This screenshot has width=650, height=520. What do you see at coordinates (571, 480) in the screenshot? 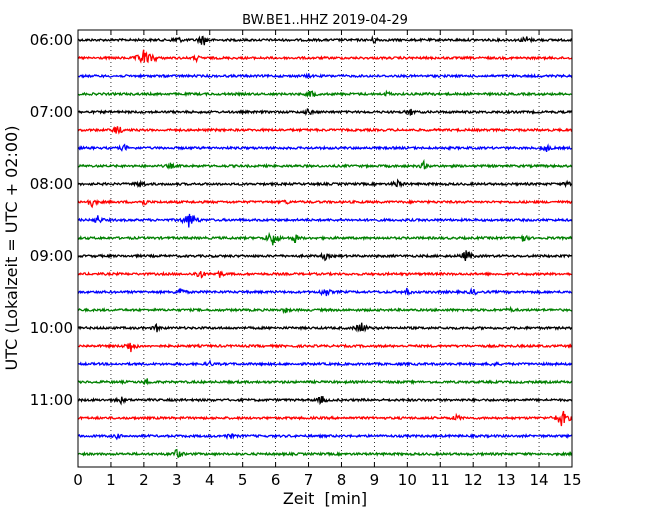
I see `x-tick-label: 15` at bounding box center [571, 480].